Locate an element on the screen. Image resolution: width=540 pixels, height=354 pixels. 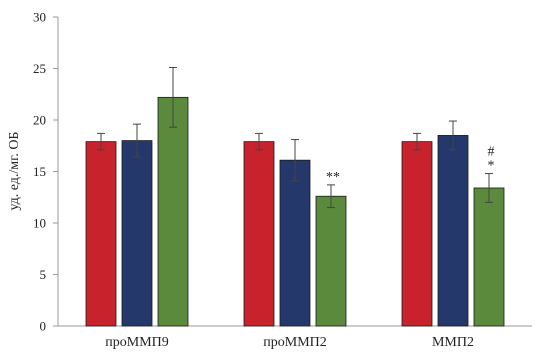
significance-annotations: ** #* is located at coordinates (410, 165).